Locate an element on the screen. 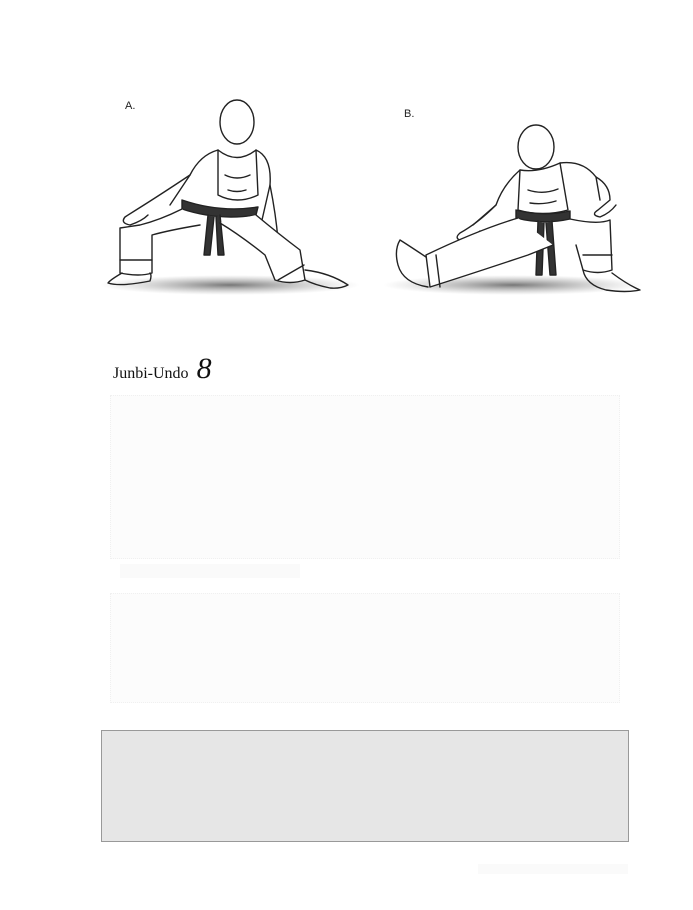 The image size is (693, 910). figure-a-label: A. is located at coordinates (130, 106).